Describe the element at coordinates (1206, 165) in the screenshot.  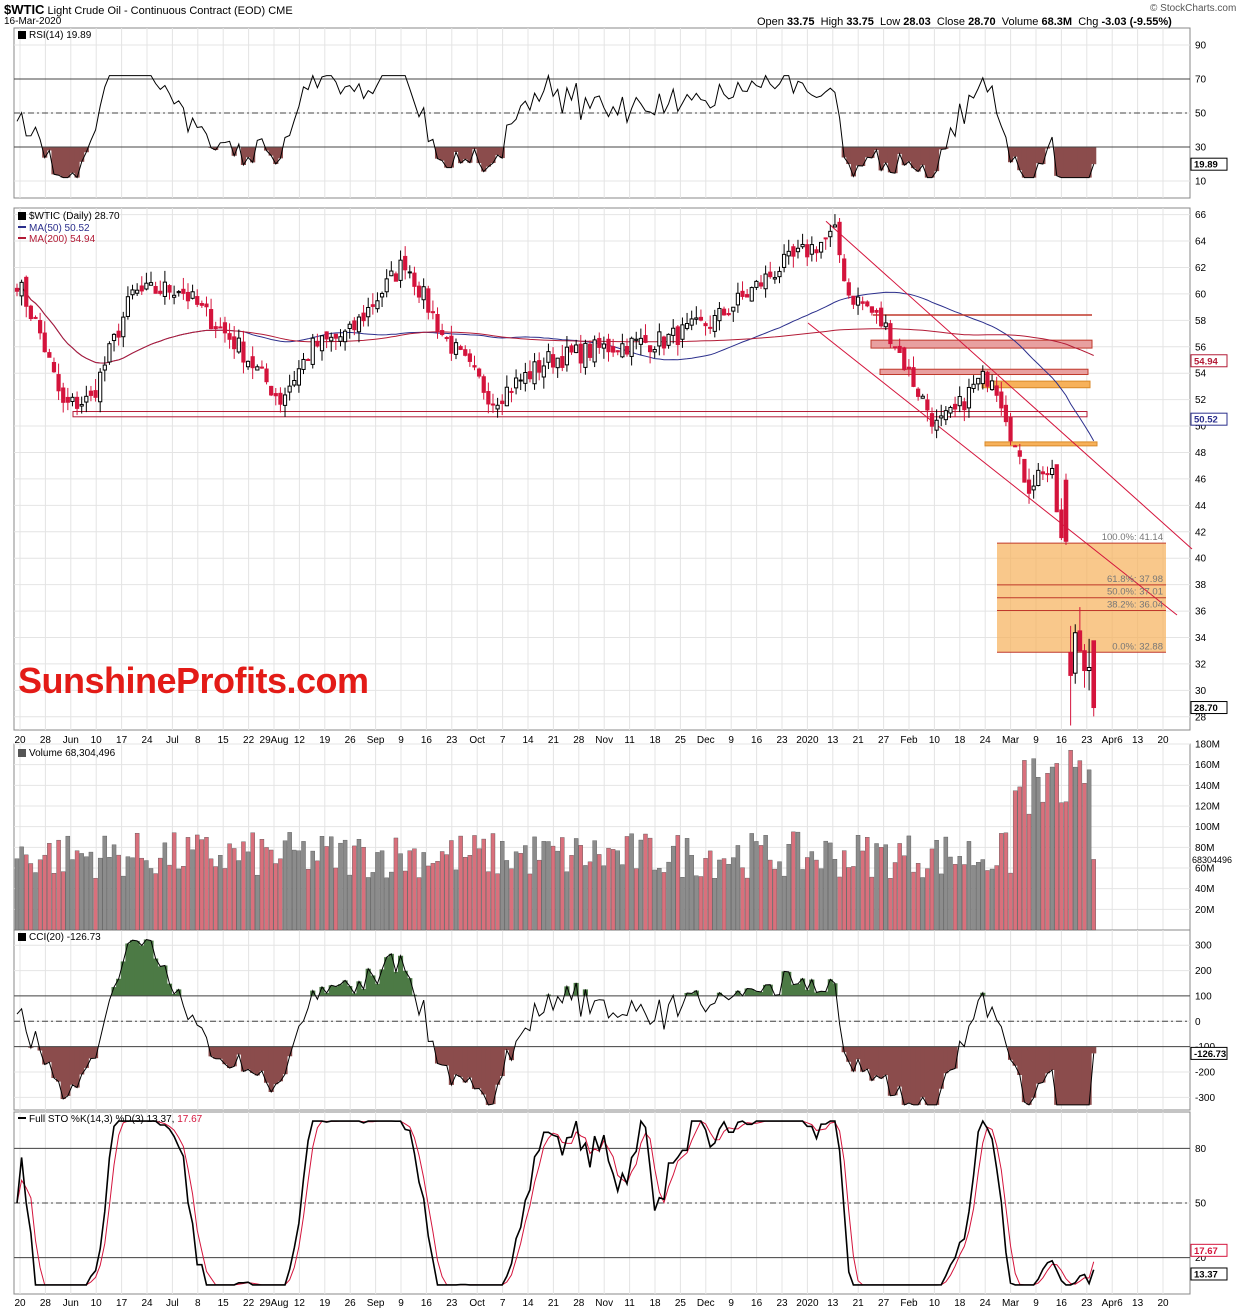
I see `rsi-value-tag: 19.89` at that location.